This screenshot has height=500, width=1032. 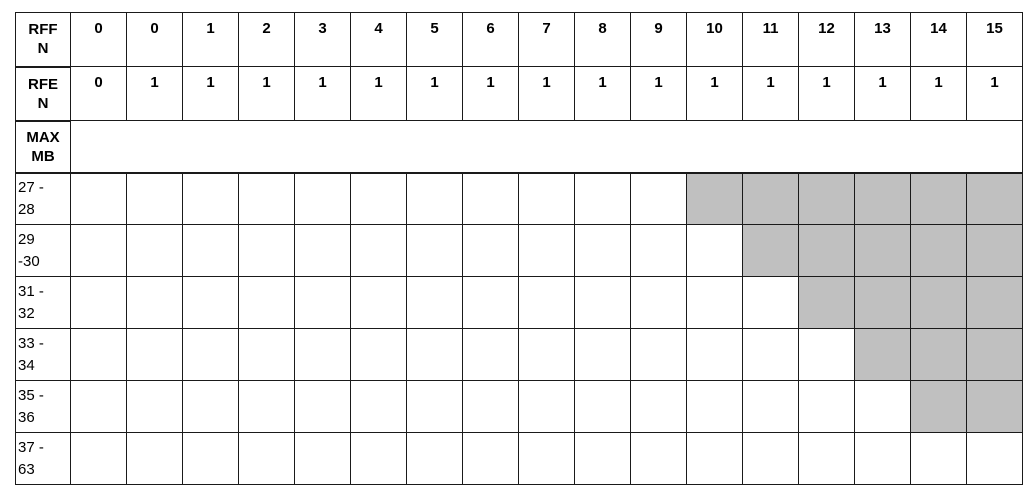 I want to click on range-label: 37 - 63, so click(x=43, y=458).